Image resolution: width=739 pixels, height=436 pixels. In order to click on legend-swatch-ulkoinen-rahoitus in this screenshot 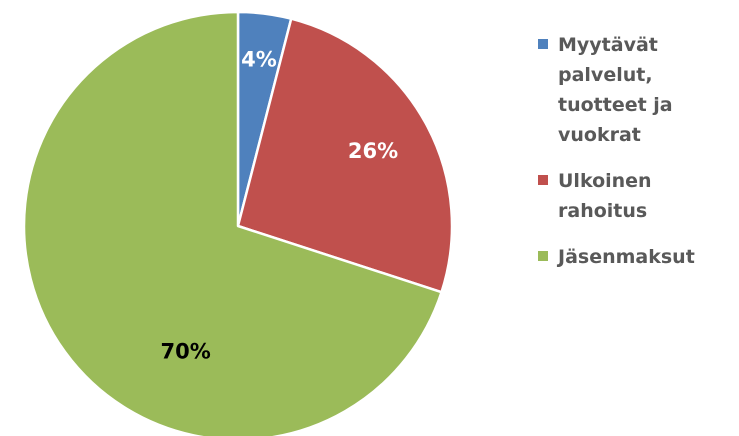, I will do `click(543, 180)`.